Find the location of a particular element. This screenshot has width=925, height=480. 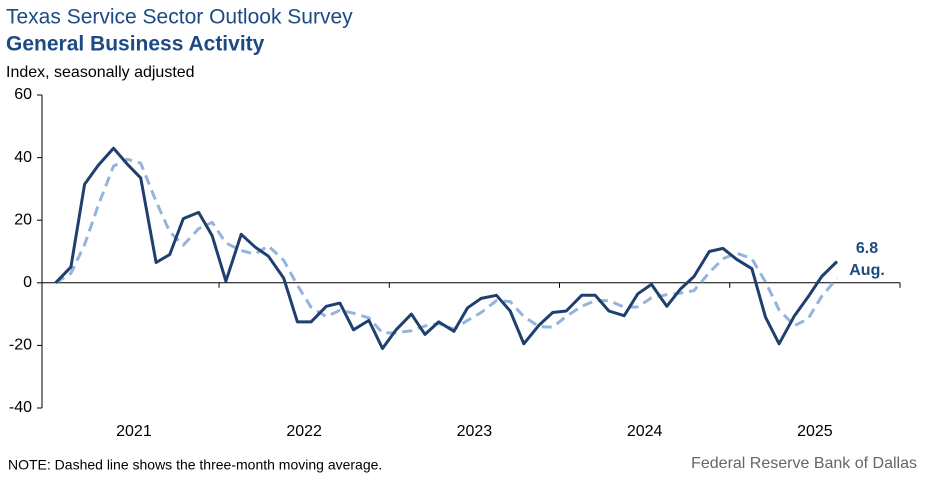

x-tick-label: 2024 is located at coordinates (645, 431).